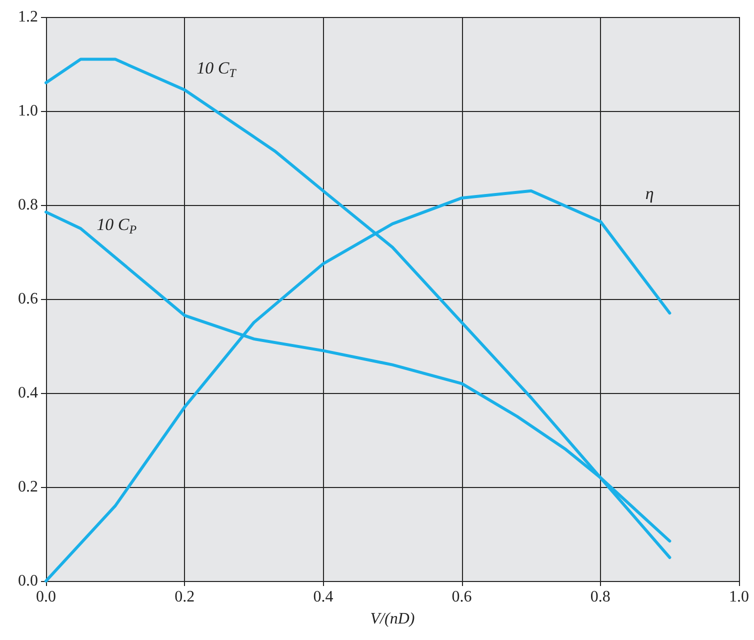 This screenshot has height=640, width=754. What do you see at coordinates (28, 111) in the screenshot?
I see `y-tick-label: 1.0` at bounding box center [28, 111].